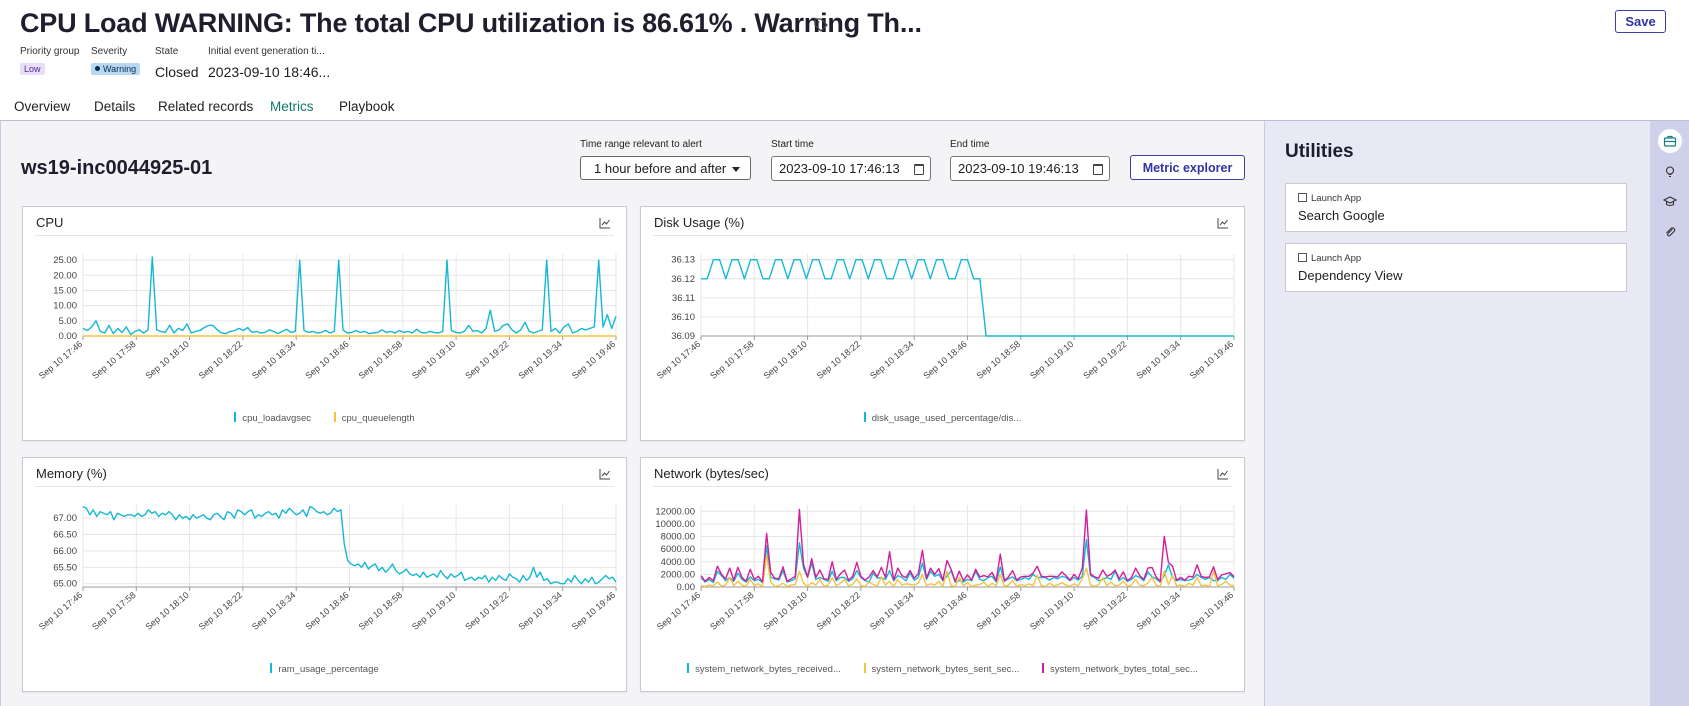 The width and height of the screenshot is (1689, 706). I want to click on tab-metrics: Metrics, so click(292, 108).